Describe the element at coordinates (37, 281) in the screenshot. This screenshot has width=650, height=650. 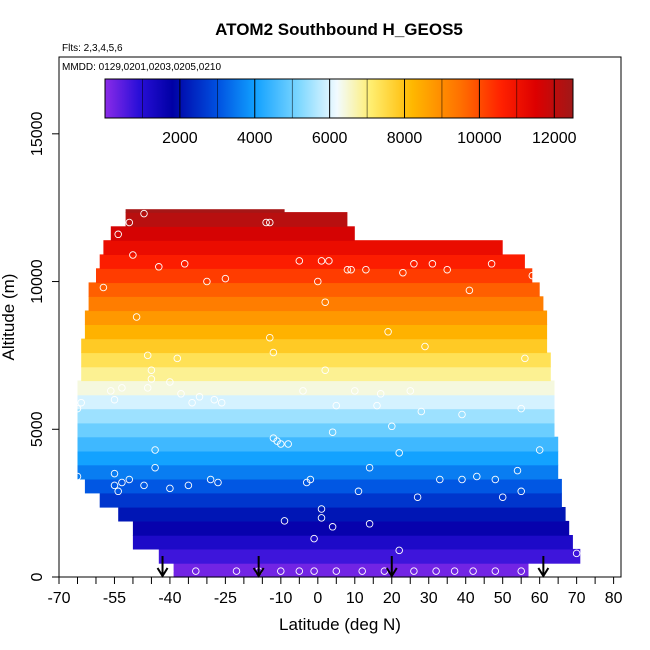
I see `y-tick-label: 10000` at that location.